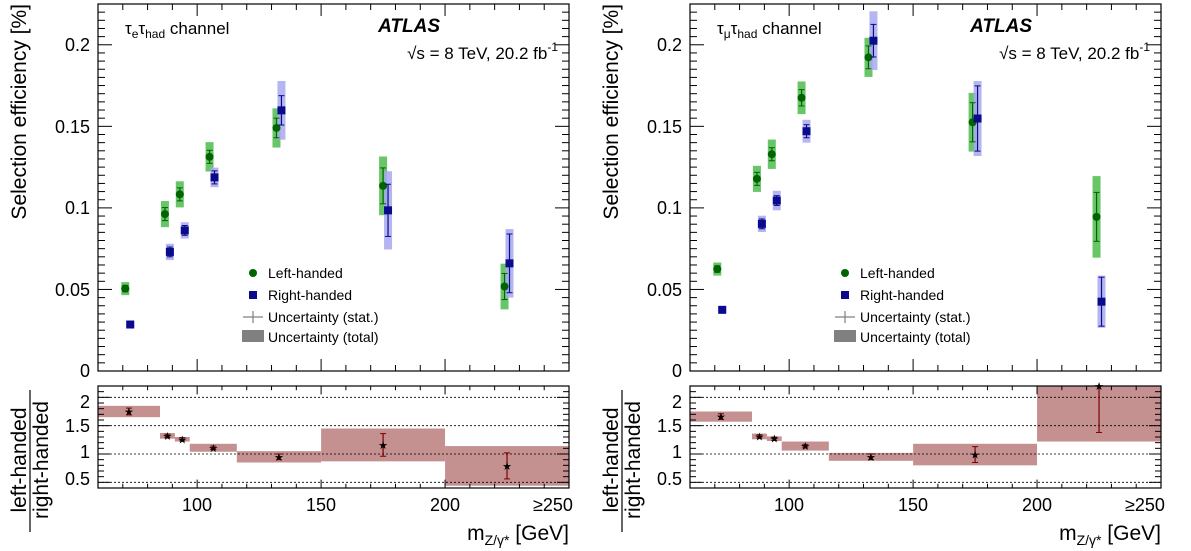 This screenshot has width=1191, height=551. Describe the element at coordinates (769, 30) in the screenshot. I see `channel-label: τμτhad channel` at that location.